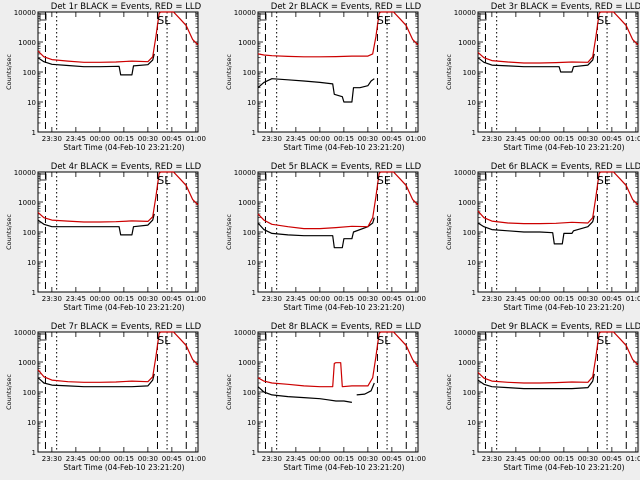 This screenshot has width=640, height=480. What do you see at coordinates (565, 7) in the screenshot?
I see `panel-title: Det 3r BLACK = Events, RED = LLD` at bounding box center [565, 7].